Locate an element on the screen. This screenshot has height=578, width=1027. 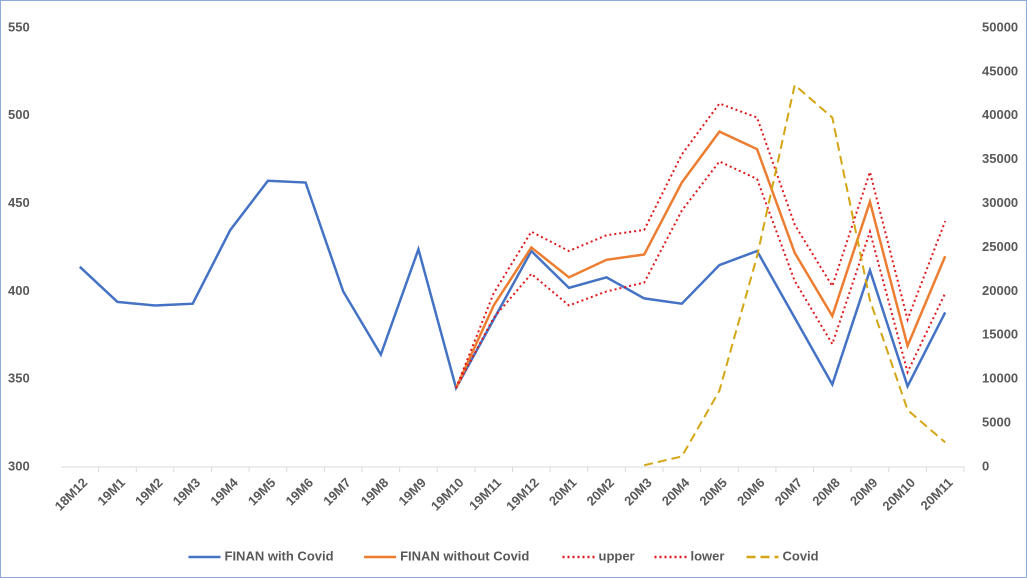
y-tick-label: 500 is located at coordinates (19, 114).